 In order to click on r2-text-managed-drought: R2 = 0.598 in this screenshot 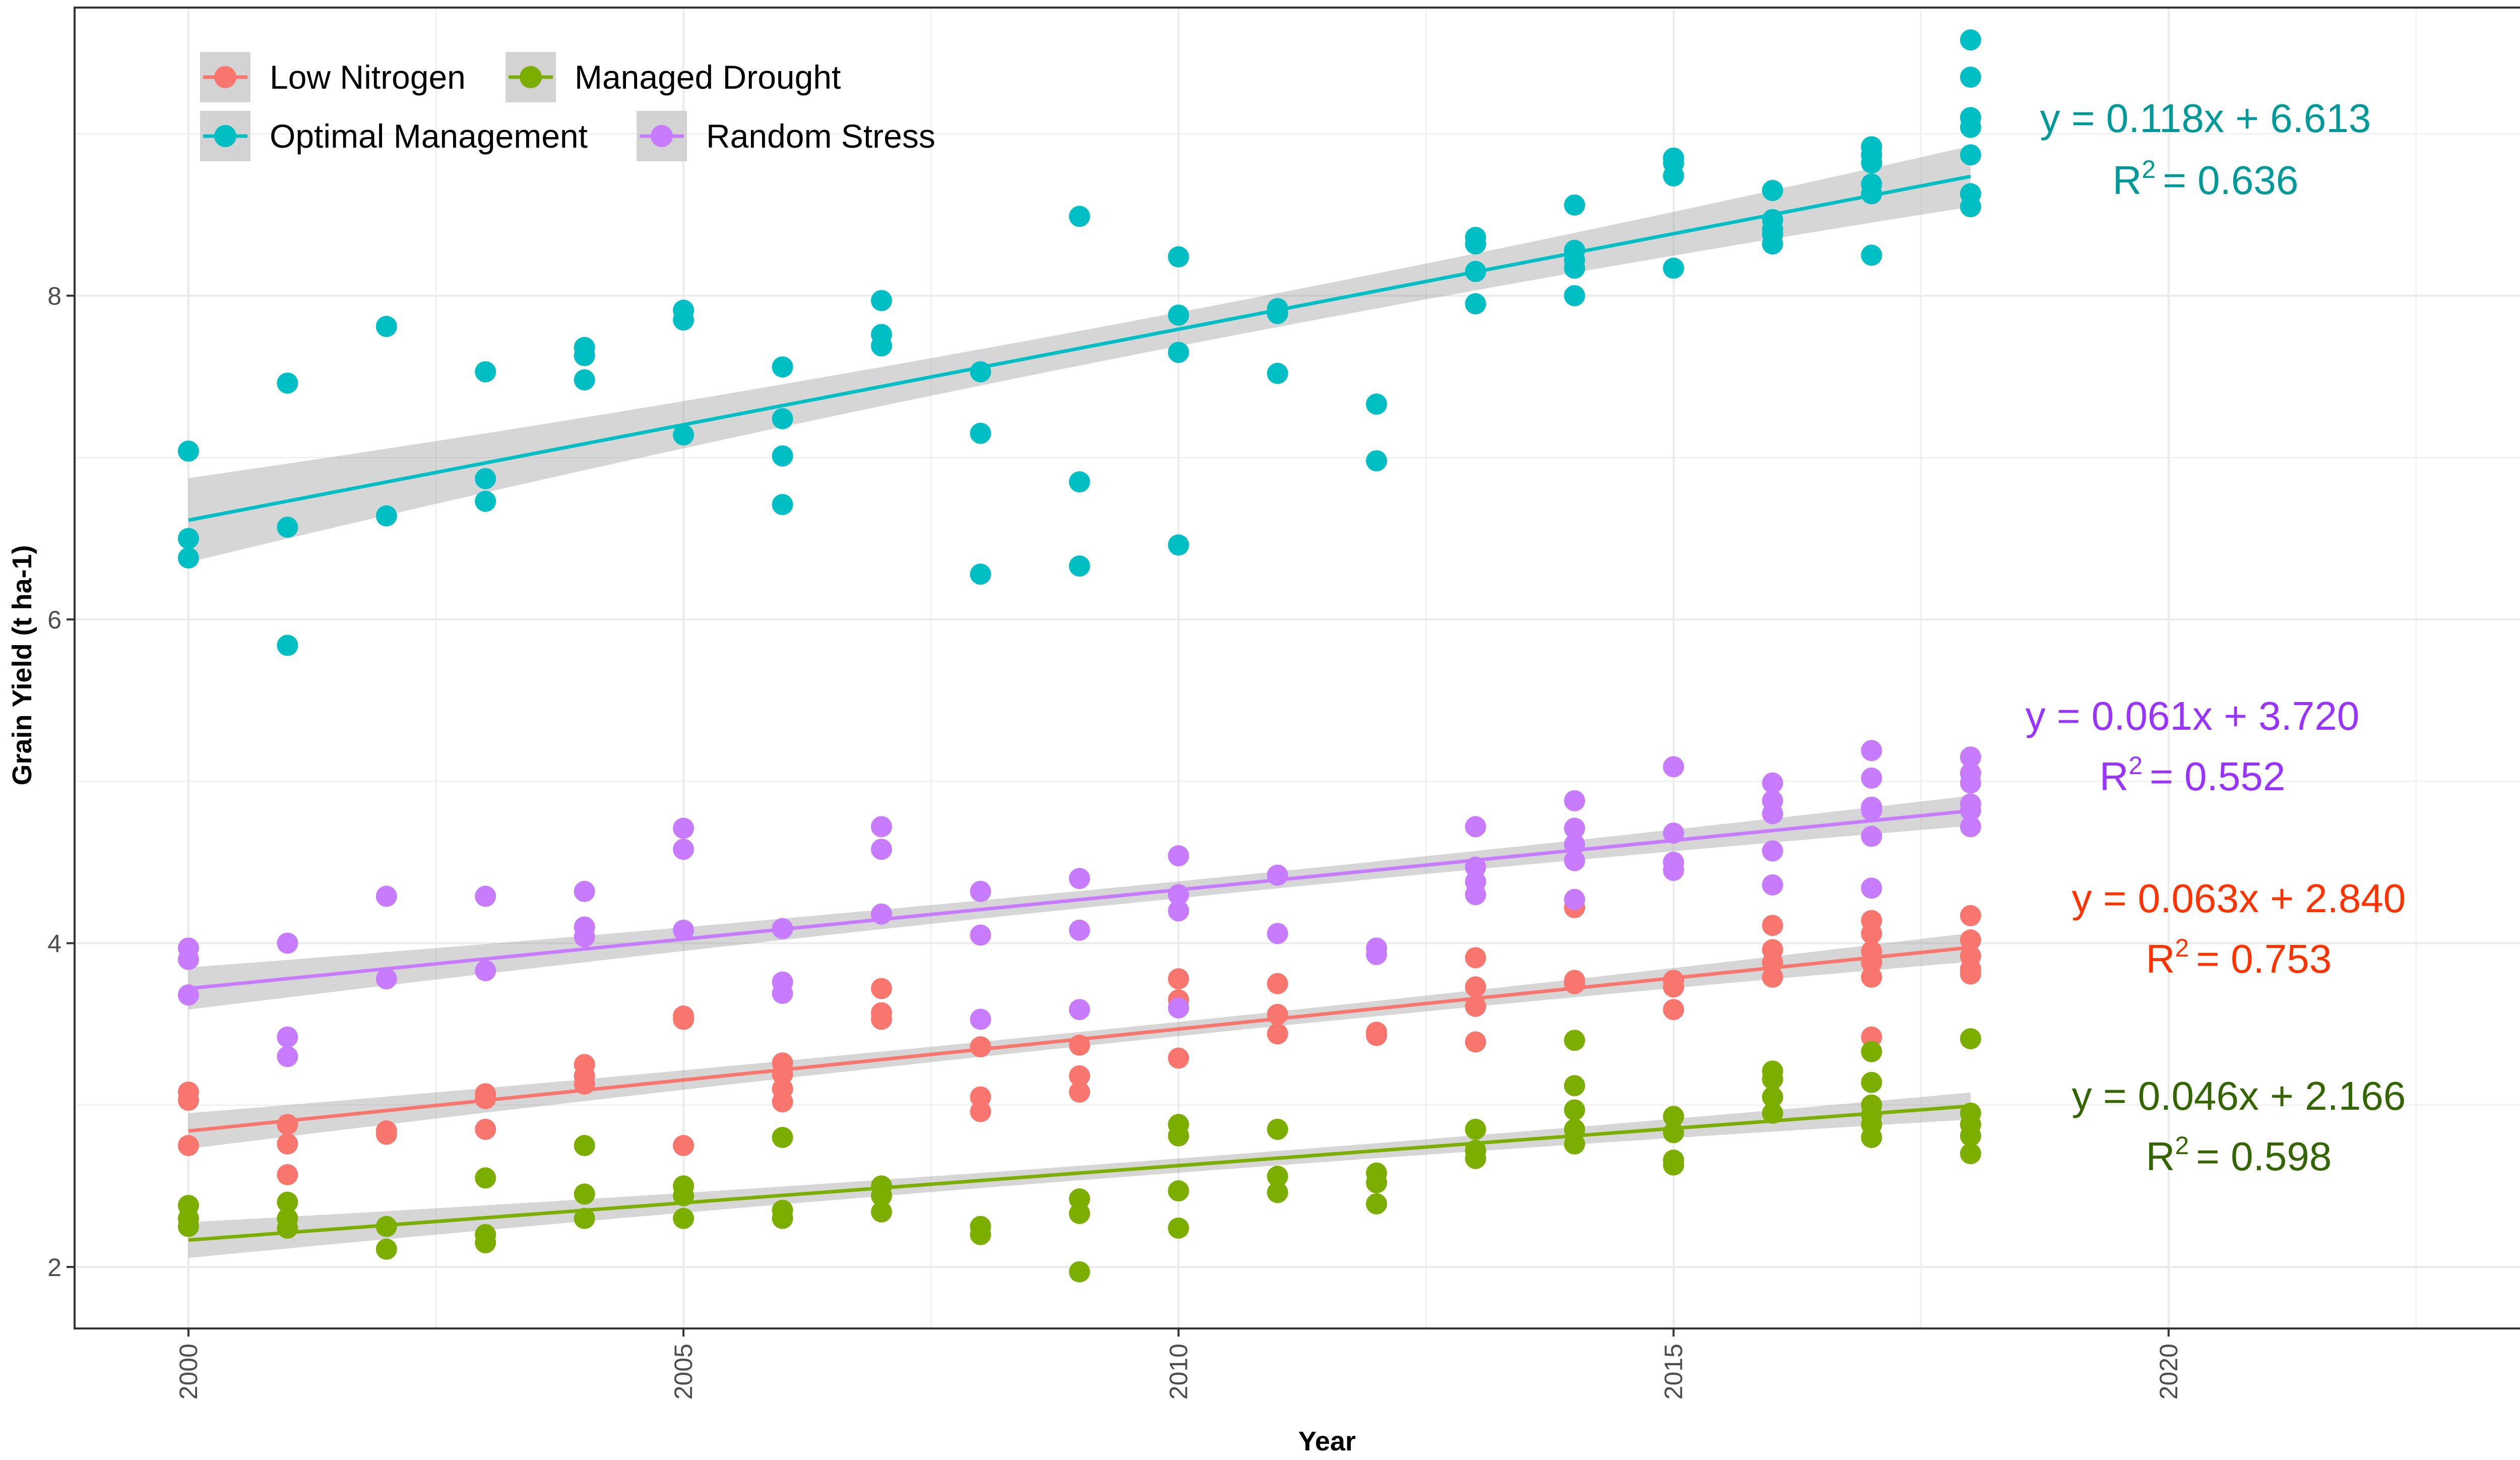, I will do `click(2239, 1155)`.